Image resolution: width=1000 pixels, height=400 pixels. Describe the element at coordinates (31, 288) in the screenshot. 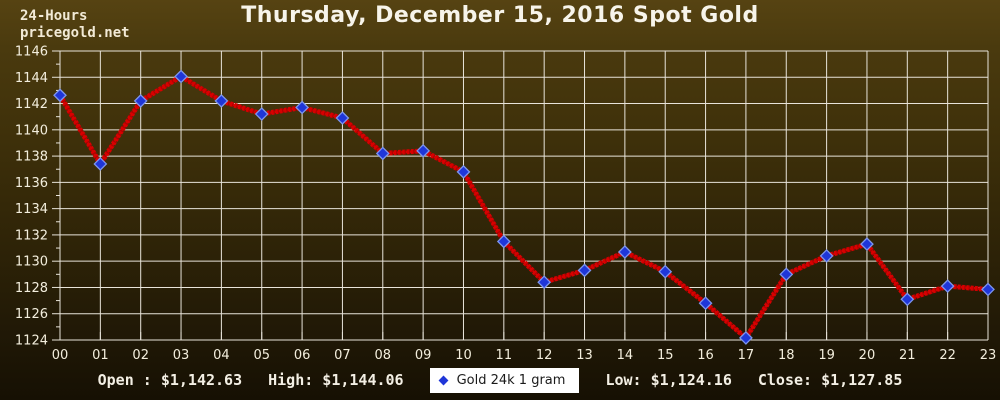

I see `svg-text: 1128` at that location.